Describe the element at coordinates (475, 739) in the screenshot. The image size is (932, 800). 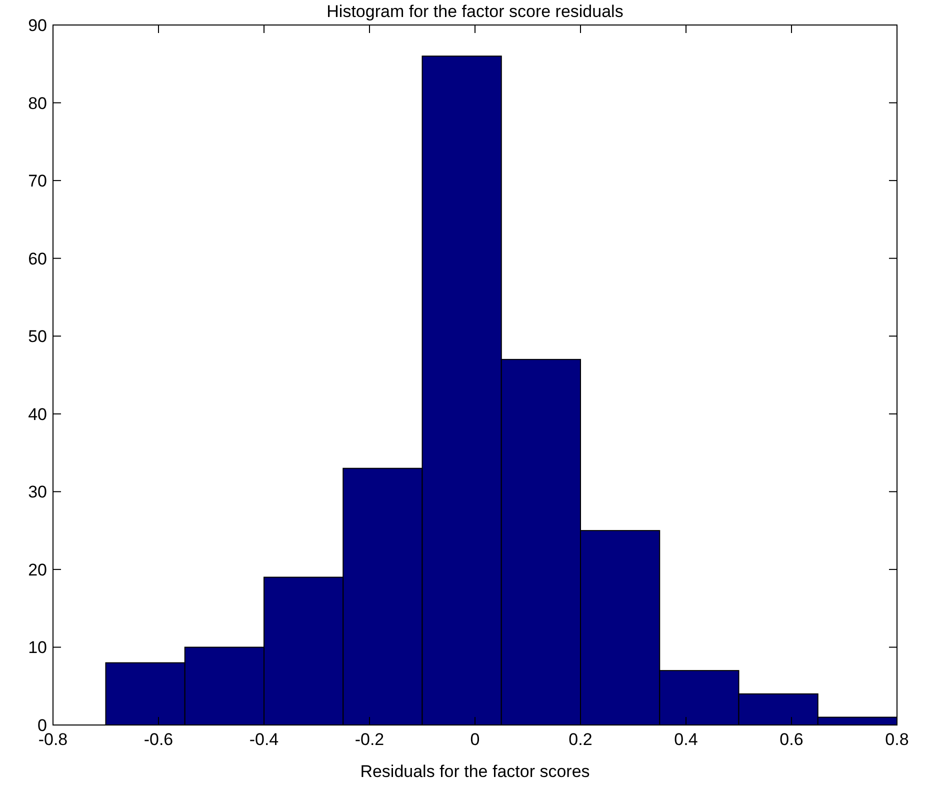
I see `x-tick-label: 0` at that location.